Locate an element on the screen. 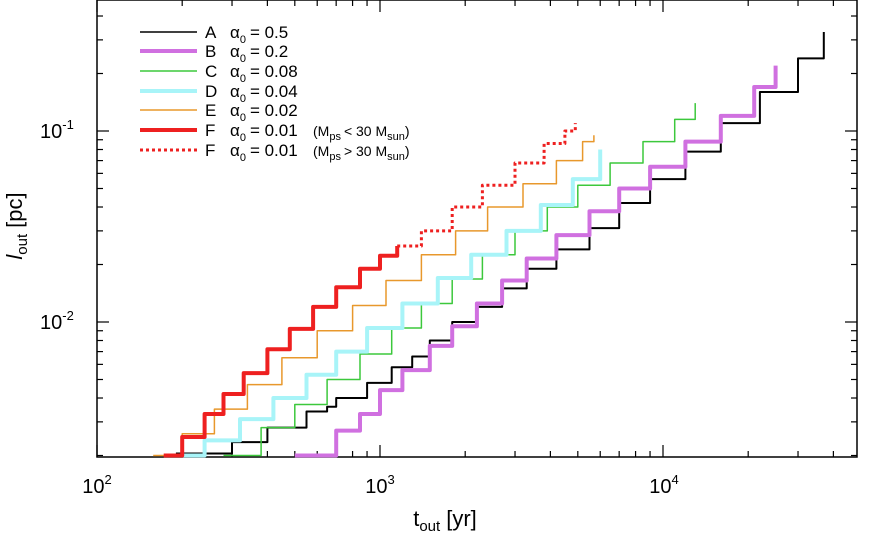  legend-entry-f-dotted: F α0 = 0.01 (Mps > 30 Msun) is located at coordinates (275, 152).